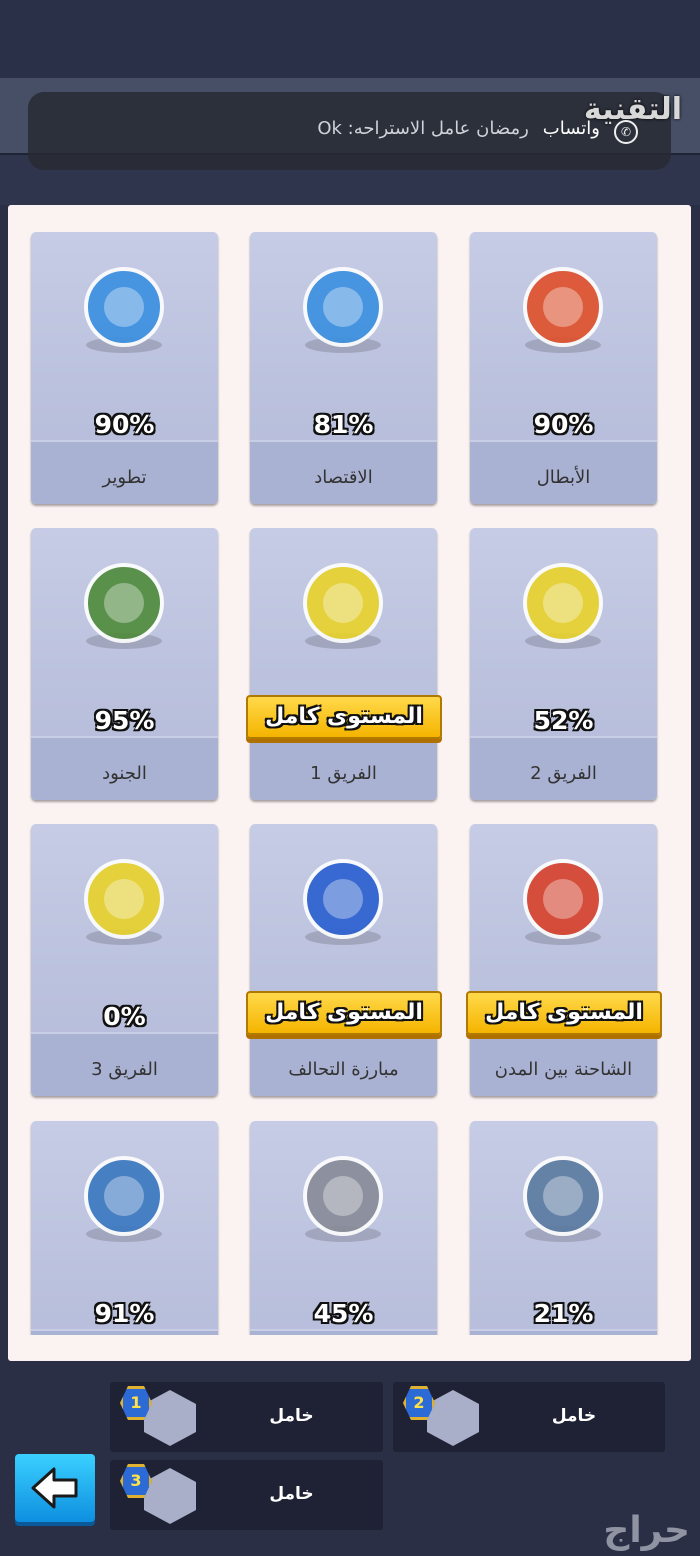  I want to click on back-button, so click(55, 1488).